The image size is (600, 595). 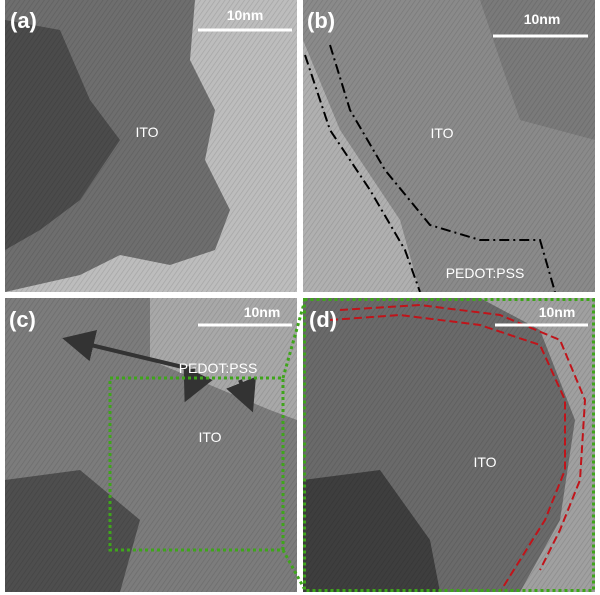 What do you see at coordinates (22, 319) in the screenshot?
I see `panel-label: (c)` at bounding box center [22, 319].